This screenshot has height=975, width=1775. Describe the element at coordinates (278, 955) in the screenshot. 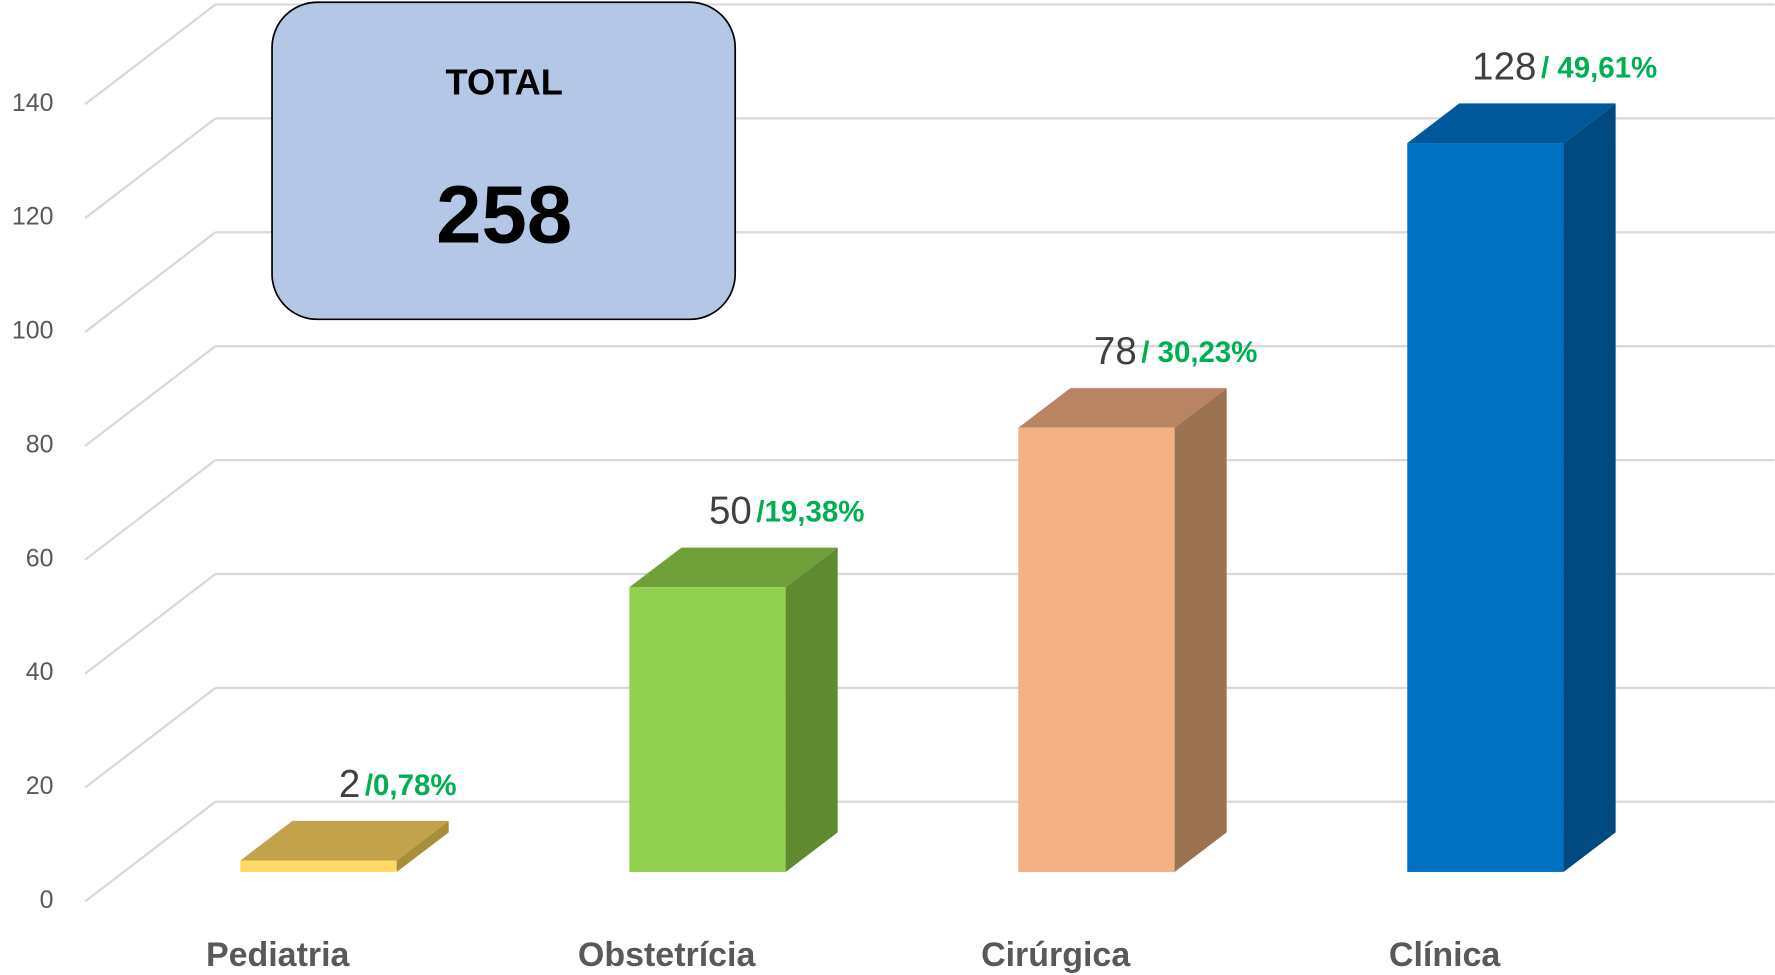

I see `x-tick-label: Pediatria` at that location.